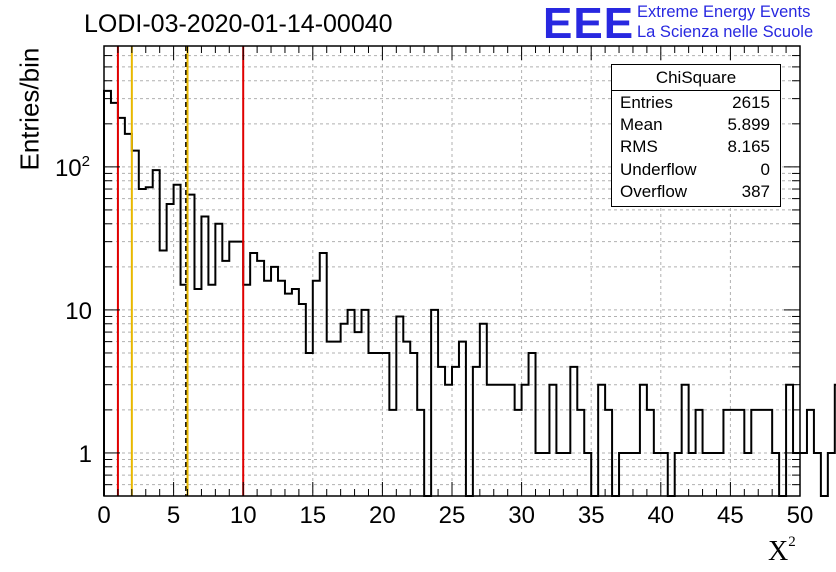 This screenshot has height=572, width=836. I want to click on x-tick-label: 10, so click(243, 515).